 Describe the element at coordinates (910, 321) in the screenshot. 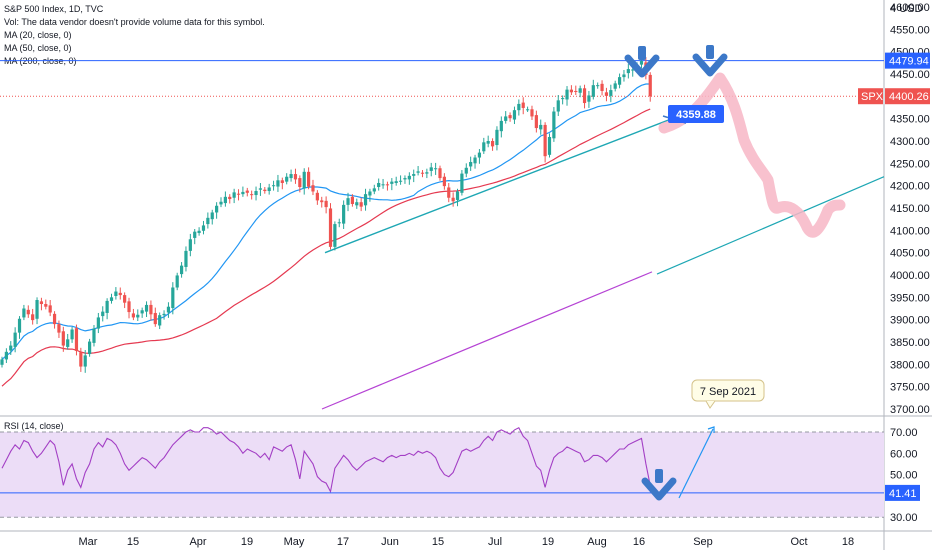

I see `price-tick-label: 3900.00` at that location.